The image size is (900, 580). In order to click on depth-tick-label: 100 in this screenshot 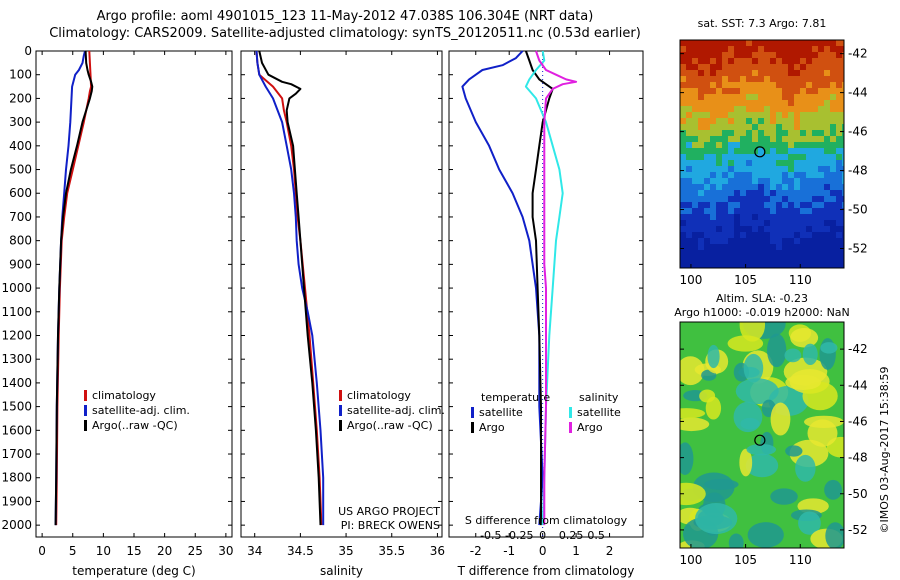, I will do `click(20, 75)`.